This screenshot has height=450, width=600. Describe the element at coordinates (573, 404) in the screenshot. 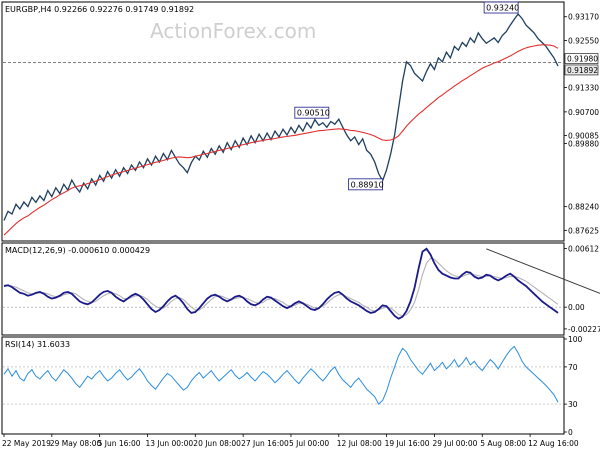

I see `rsi-axis-tick-label: 30` at that location.